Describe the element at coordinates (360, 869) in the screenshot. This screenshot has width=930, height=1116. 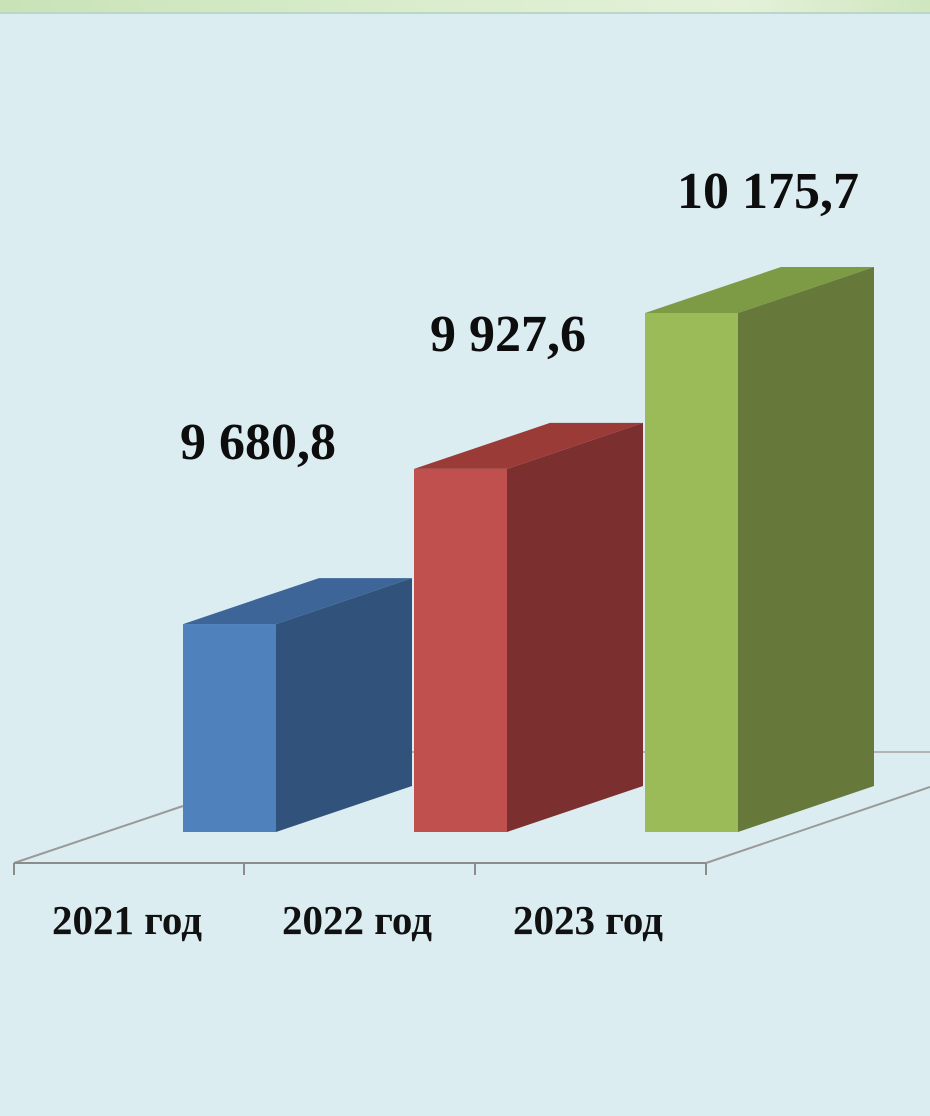
I see `x-axis-ticks` at that location.